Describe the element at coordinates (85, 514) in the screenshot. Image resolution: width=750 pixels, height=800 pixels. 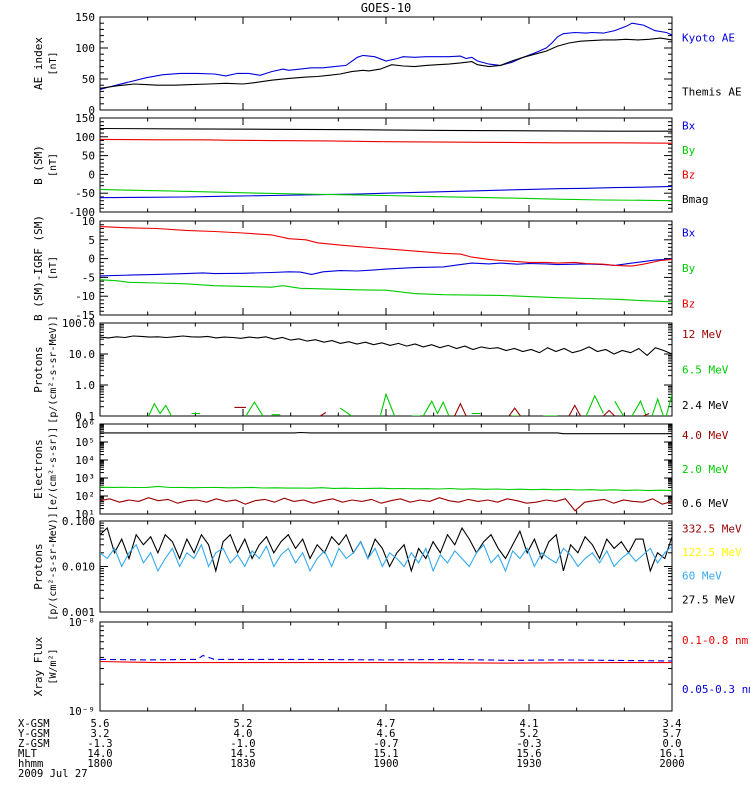
I see `y-tick-label: 10¹` at that location.